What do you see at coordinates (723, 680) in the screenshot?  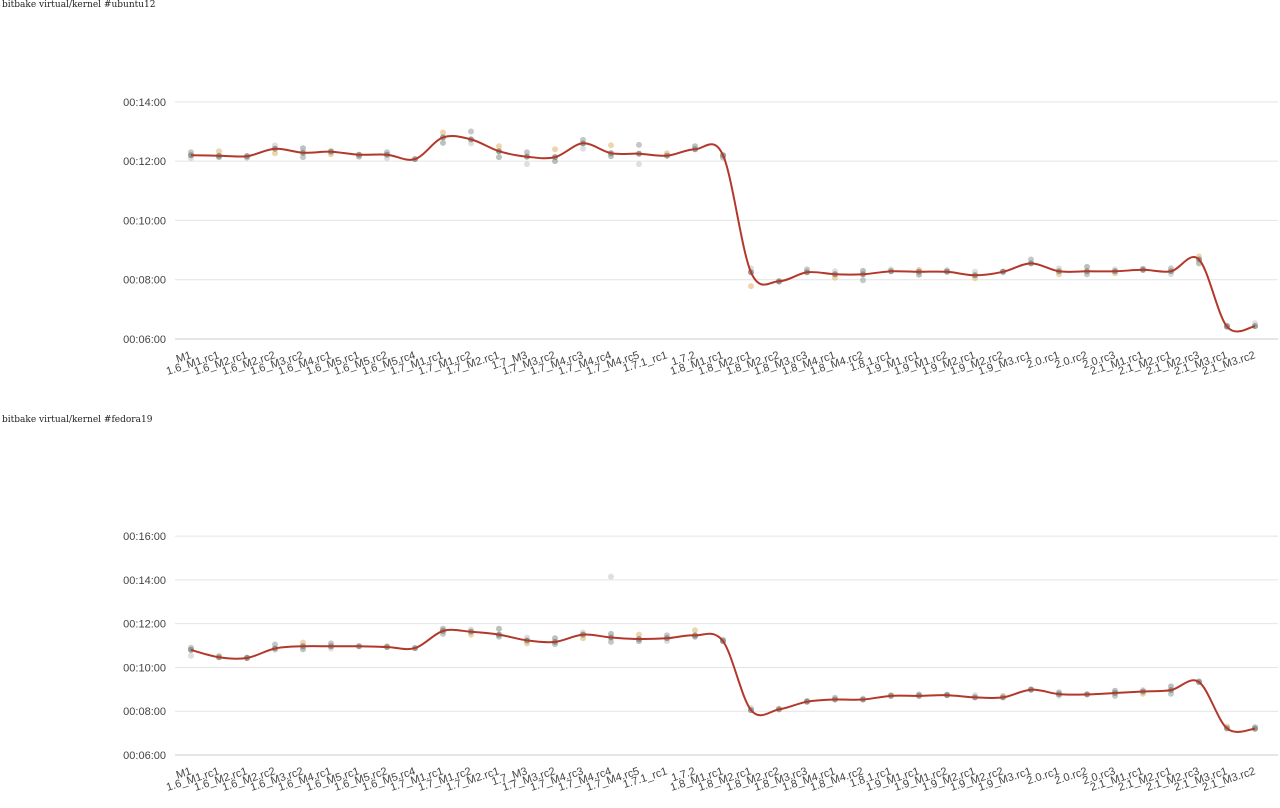 I see `series-line` at bounding box center [723, 680].